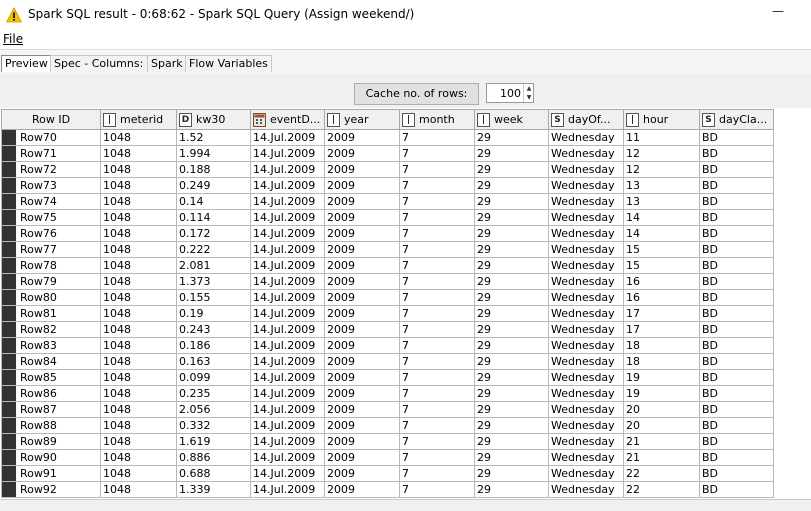 This screenshot has height=511, width=811. What do you see at coordinates (661, 153) in the screenshot?
I see `table-cell: 12` at bounding box center [661, 153].